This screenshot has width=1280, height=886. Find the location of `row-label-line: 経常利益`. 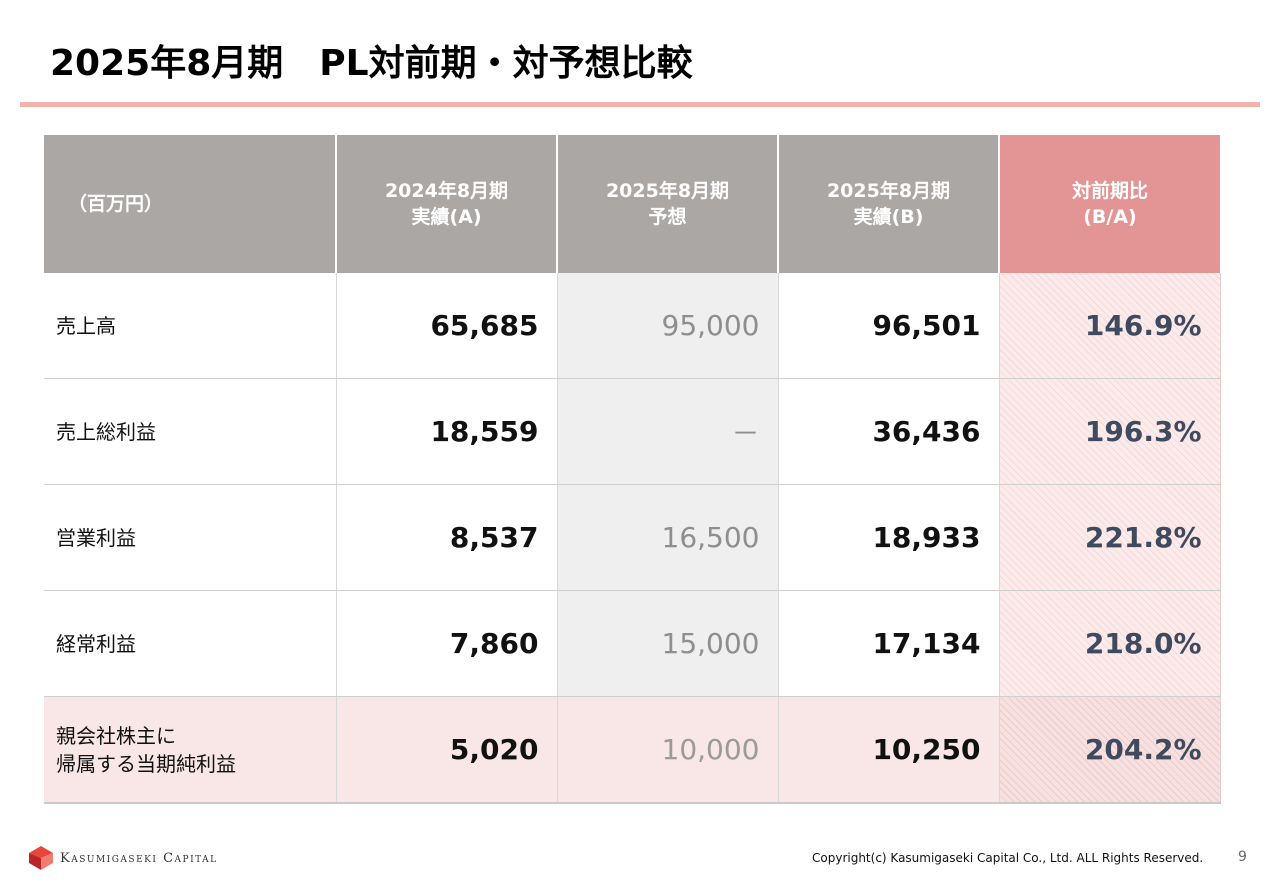

row-label-line: 経常利益 is located at coordinates (96, 643).